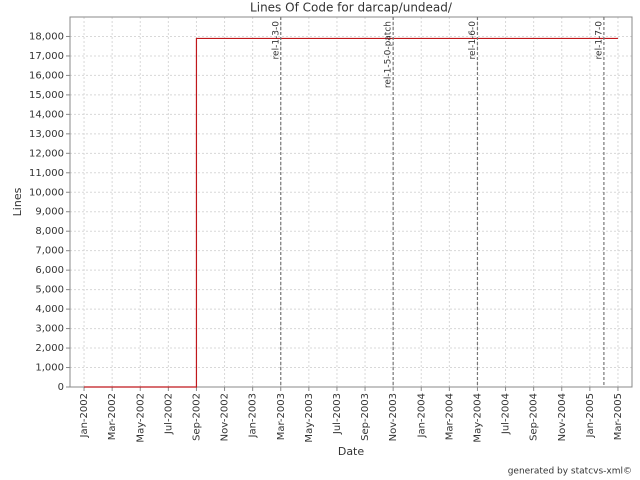 This screenshot has width=640, height=480. I want to click on tag-label: rel-1-7-0, so click(599, 40).